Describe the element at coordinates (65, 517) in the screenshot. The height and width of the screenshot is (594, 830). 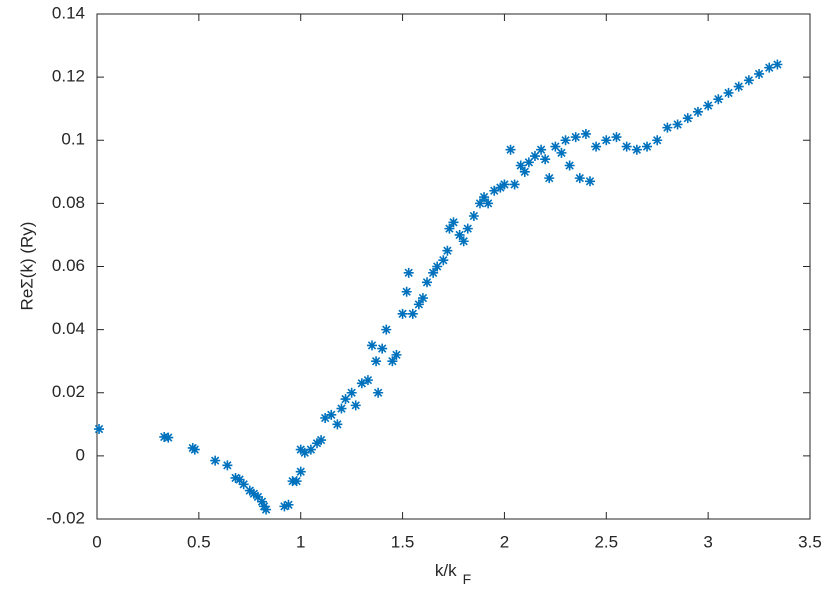
I see `y-tick-label: -0.02` at that location.